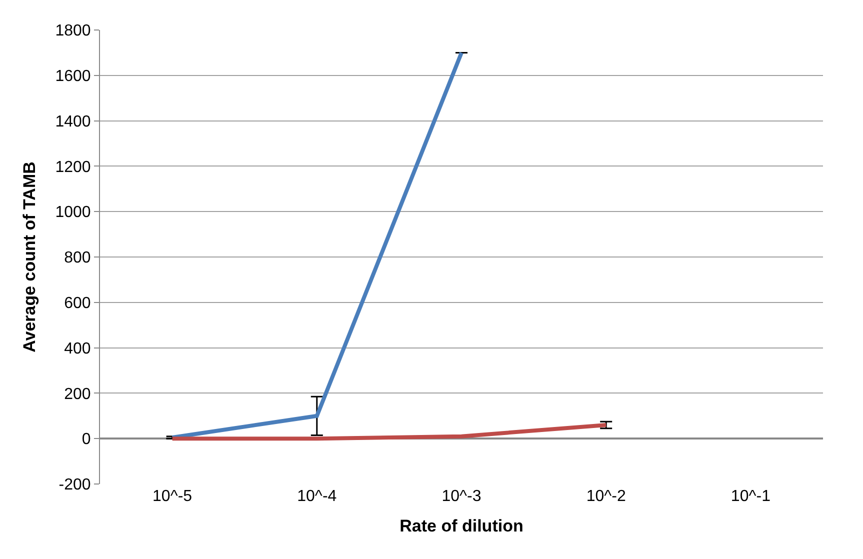  Describe the element at coordinates (73, 167) in the screenshot. I see `y-tick-label: 1200` at that location.